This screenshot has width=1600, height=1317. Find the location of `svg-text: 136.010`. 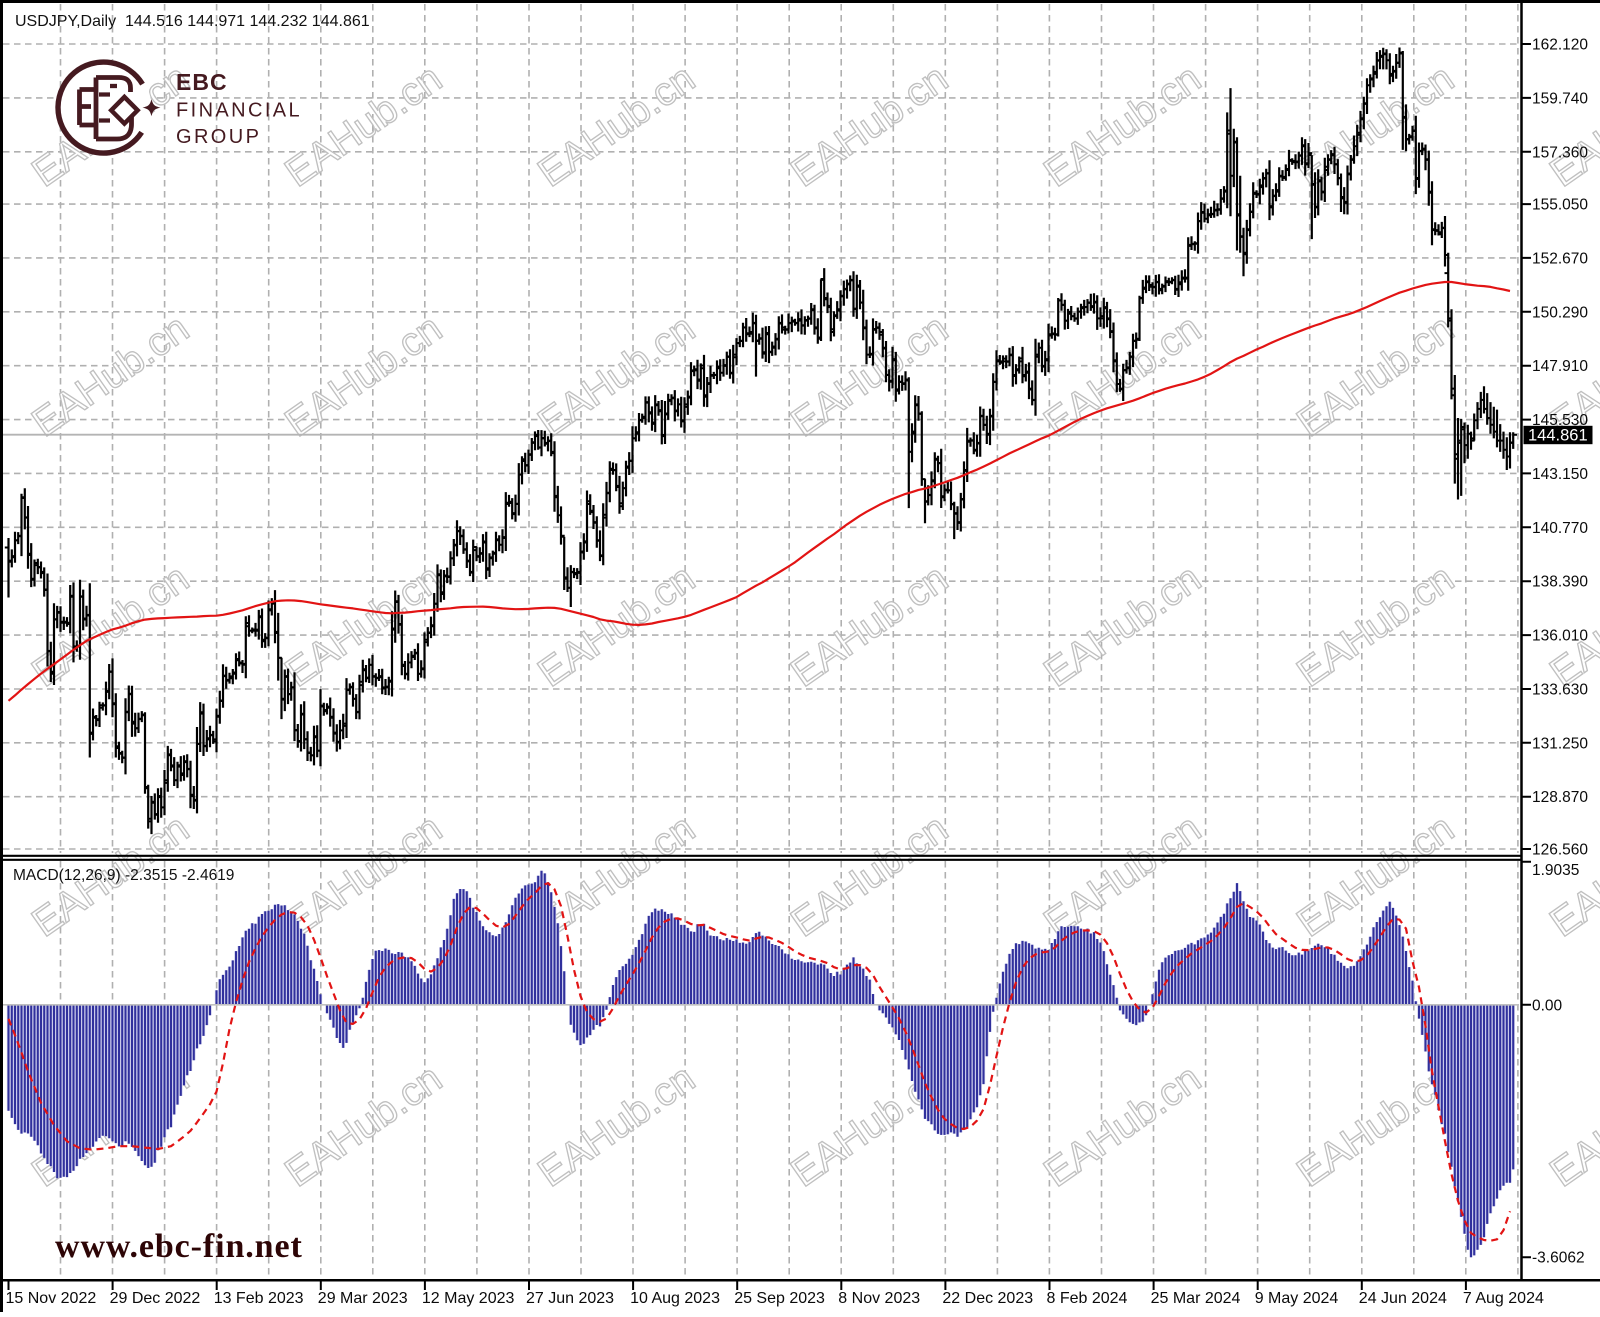

svg-text: 136.010 is located at coordinates (1560, 636).